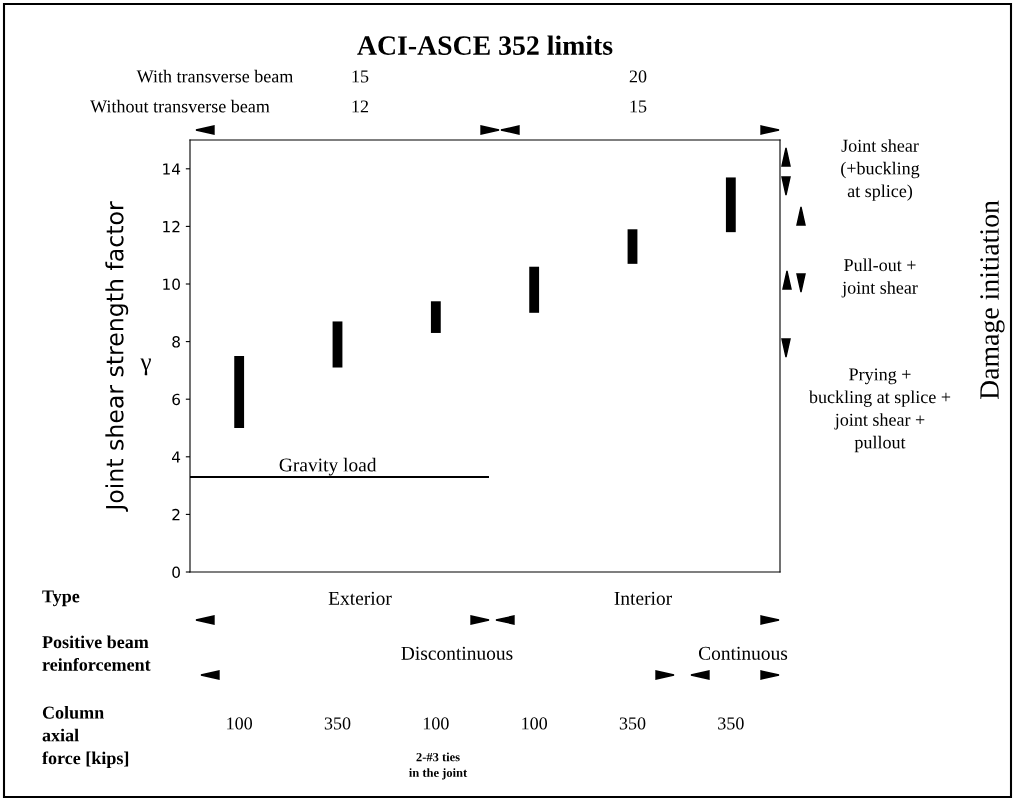 The image size is (1015, 801). Describe the element at coordinates (360, 106) in the screenshot. I see `text: 12` at that location.